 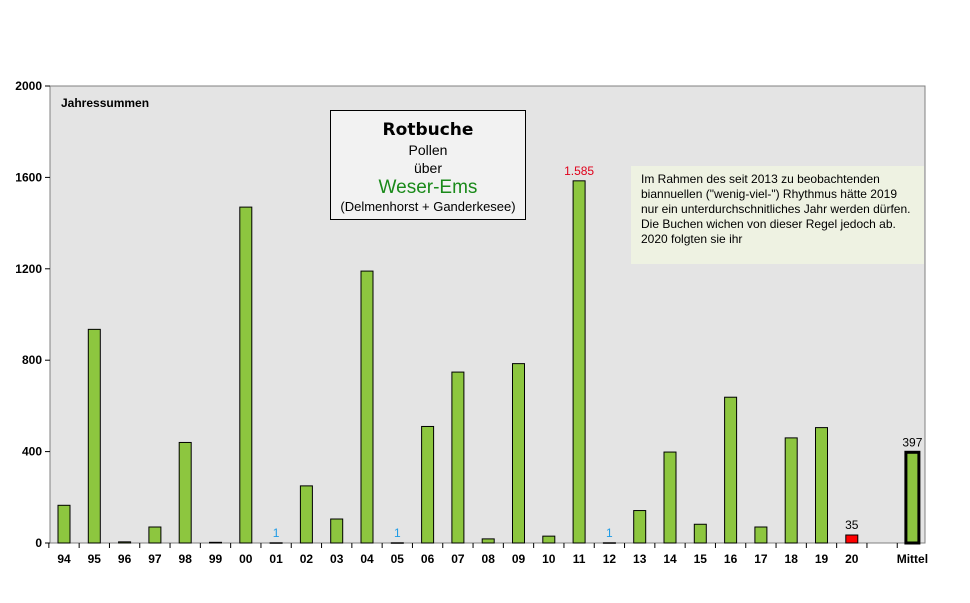 I want to click on x-tick-label: 15, so click(x=701, y=559).